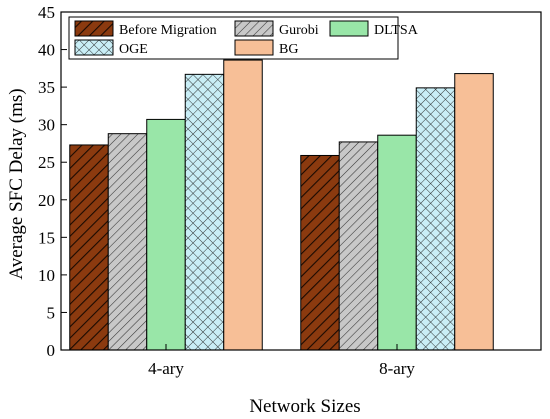 This screenshot has height=419, width=550. I want to click on legend-swatch-oge, so click(94, 47).